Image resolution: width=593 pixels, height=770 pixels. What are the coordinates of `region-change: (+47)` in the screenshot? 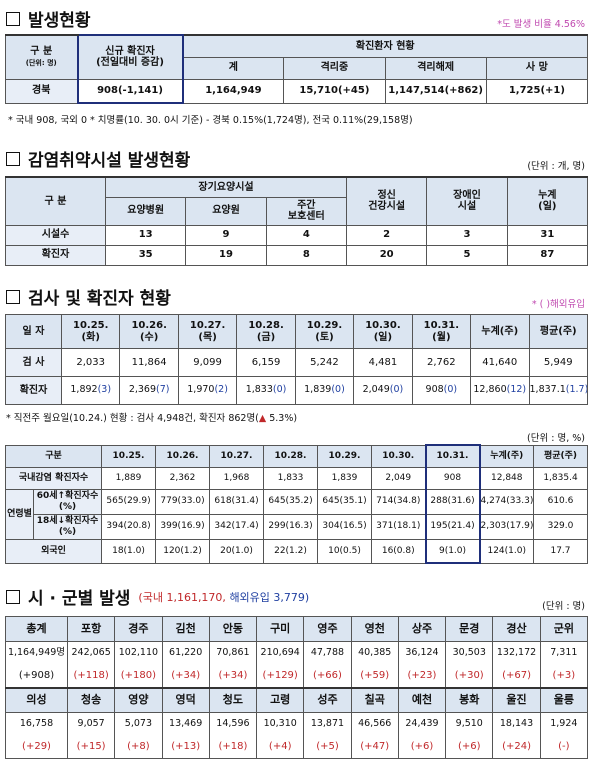 It's located at (374, 747).